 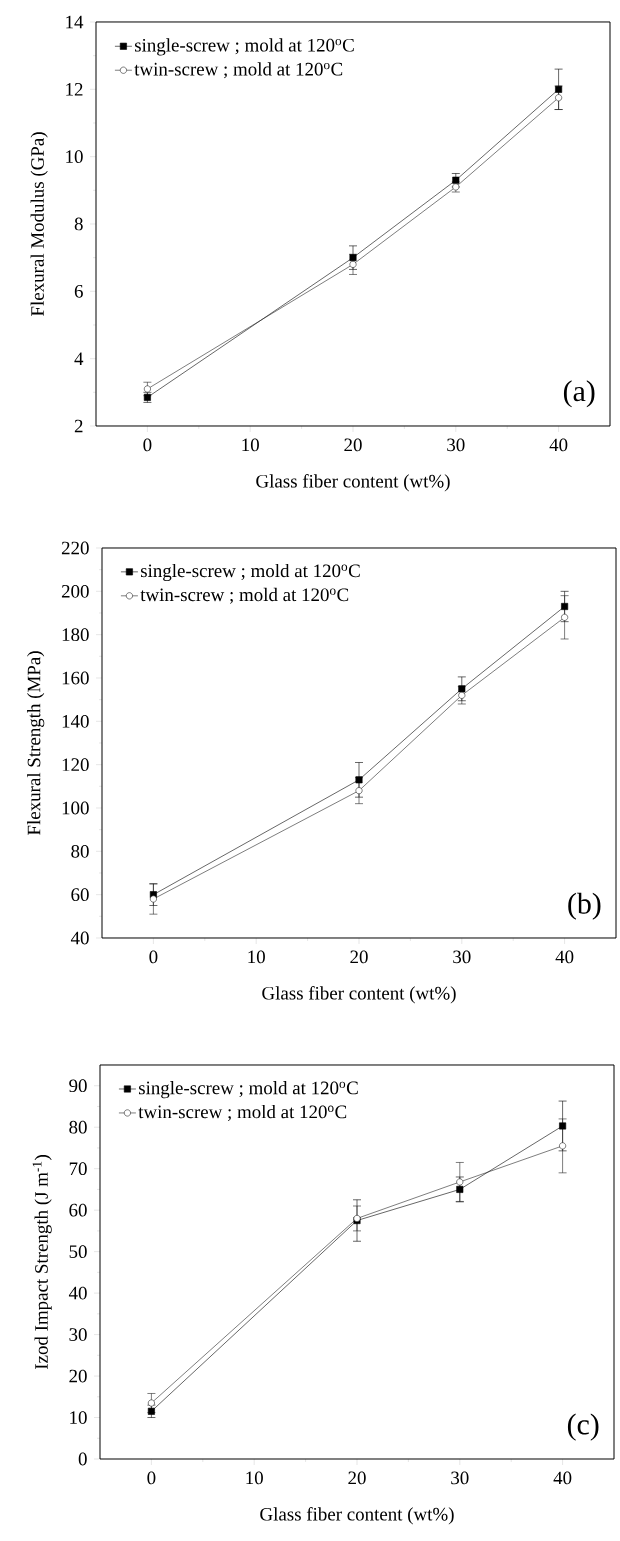 I want to click on y-tick-label: 20, so click(x=78, y=1376).